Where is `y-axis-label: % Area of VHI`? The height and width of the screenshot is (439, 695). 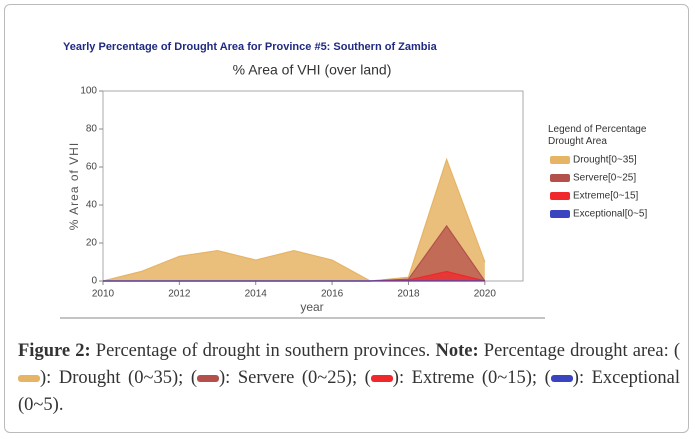
y-axis-label: % Area of VHI is located at coordinates (74, 186).